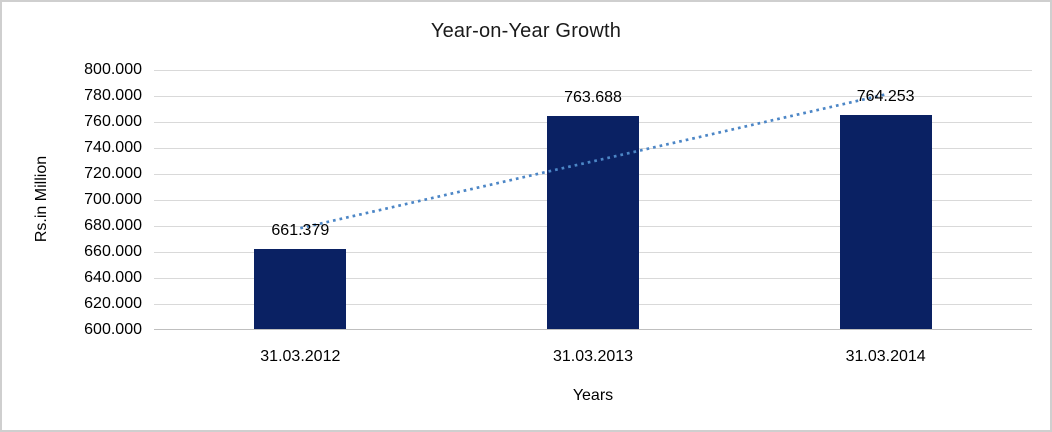  Describe the element at coordinates (113, 147) in the screenshot. I see `y-tick-label: 740.000` at that location.